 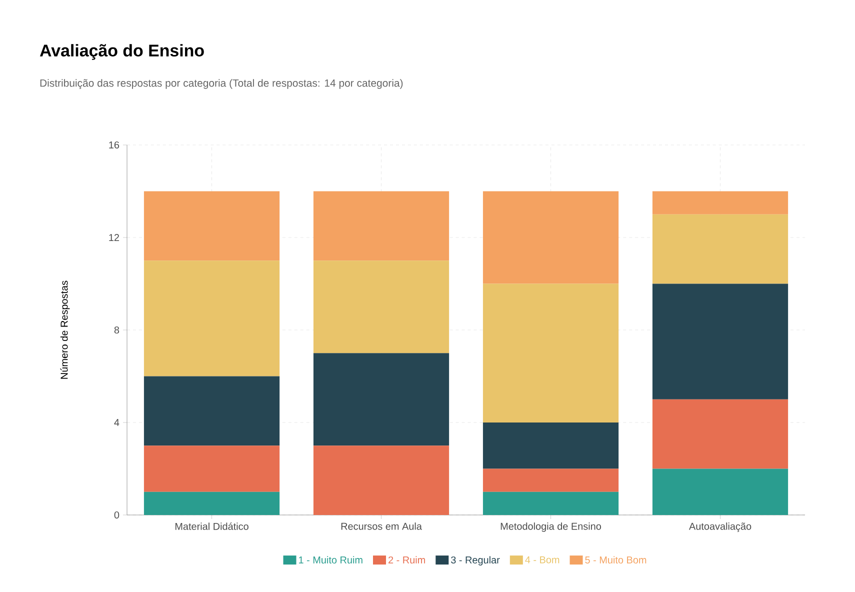 I want to click on legend-label: 3 - Regular, so click(x=475, y=561).